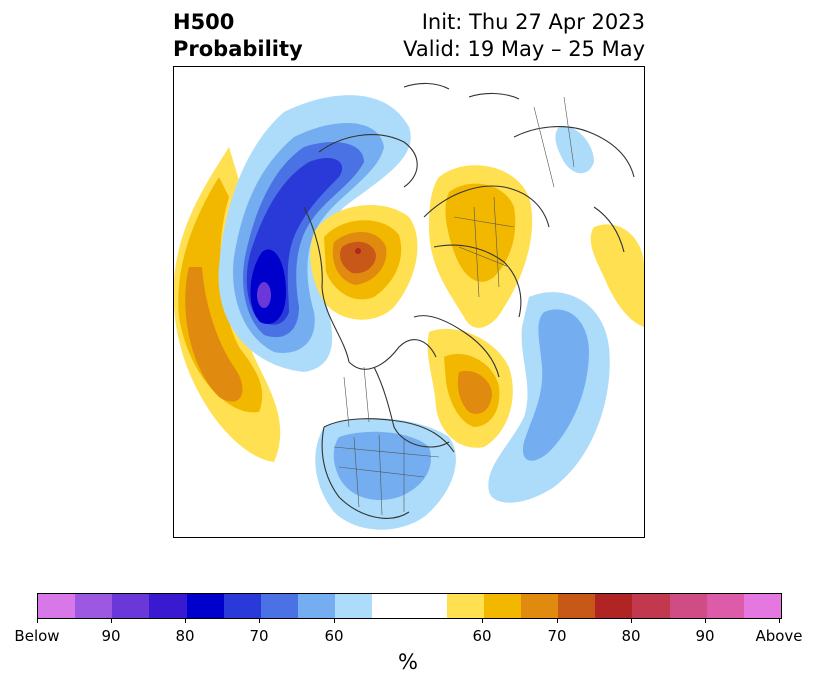  I want to click on title-line-1: H500, so click(204, 22).